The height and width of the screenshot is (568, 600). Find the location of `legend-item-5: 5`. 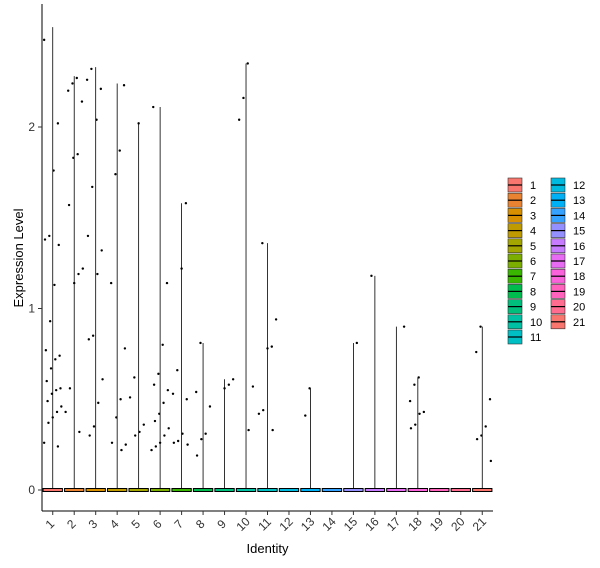

legend-item-5: 5 is located at coordinates (521, 246).